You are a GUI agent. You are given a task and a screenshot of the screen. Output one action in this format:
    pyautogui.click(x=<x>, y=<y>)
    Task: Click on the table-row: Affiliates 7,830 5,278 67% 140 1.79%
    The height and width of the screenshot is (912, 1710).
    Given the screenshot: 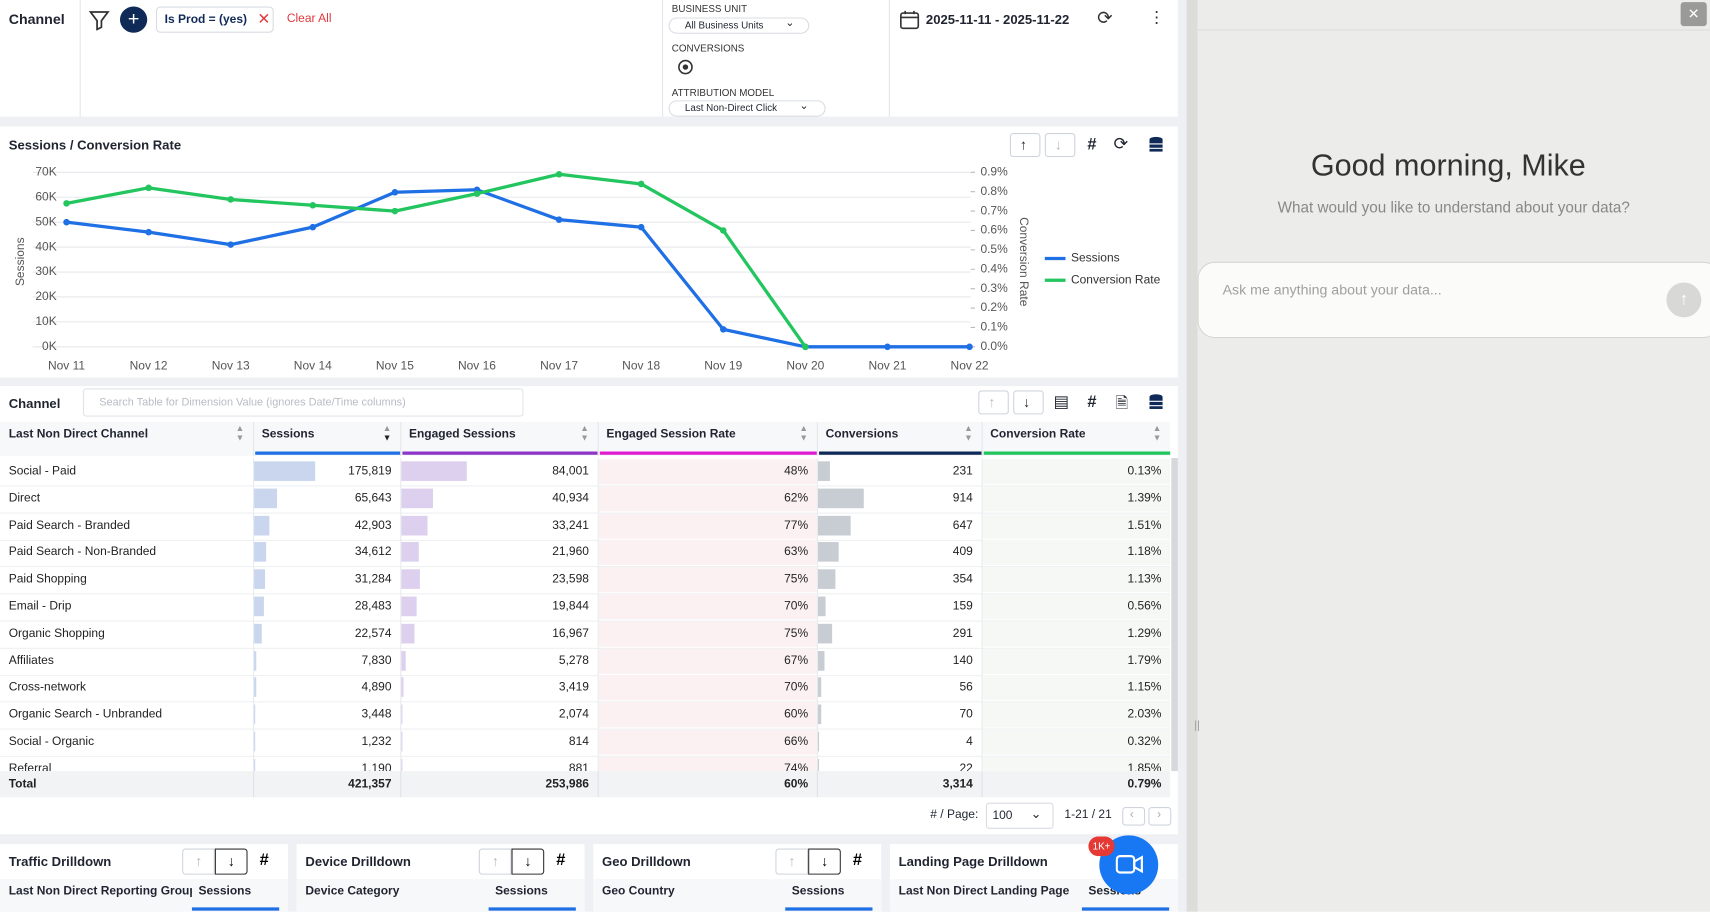 What is the action you would take?
    pyautogui.click(x=585, y=661)
    